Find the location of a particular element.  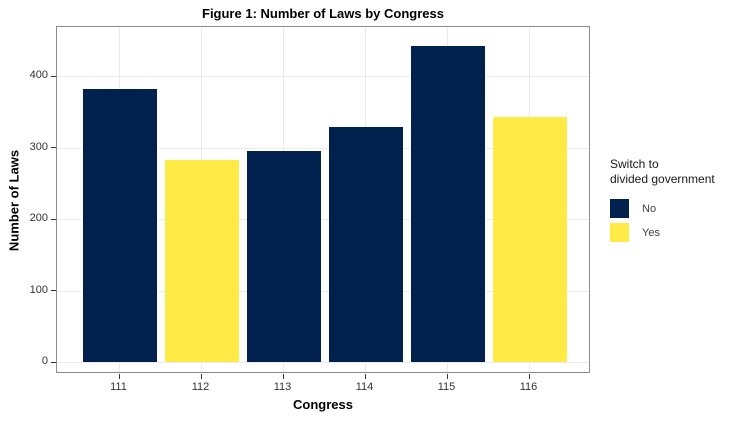

x-tick-label-112: 112 is located at coordinates (200, 387).